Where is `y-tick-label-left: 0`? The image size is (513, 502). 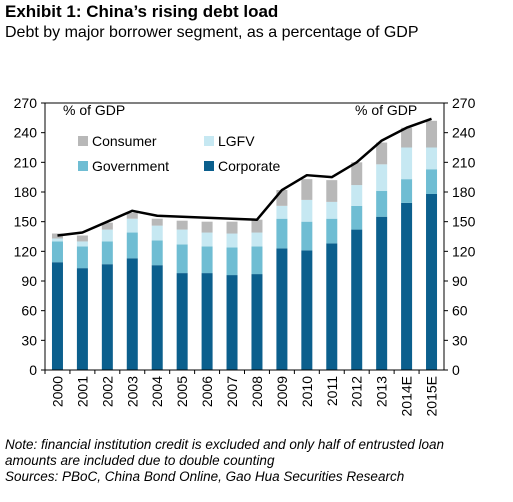 y-tick-label-left: 0 is located at coordinates (33, 370).